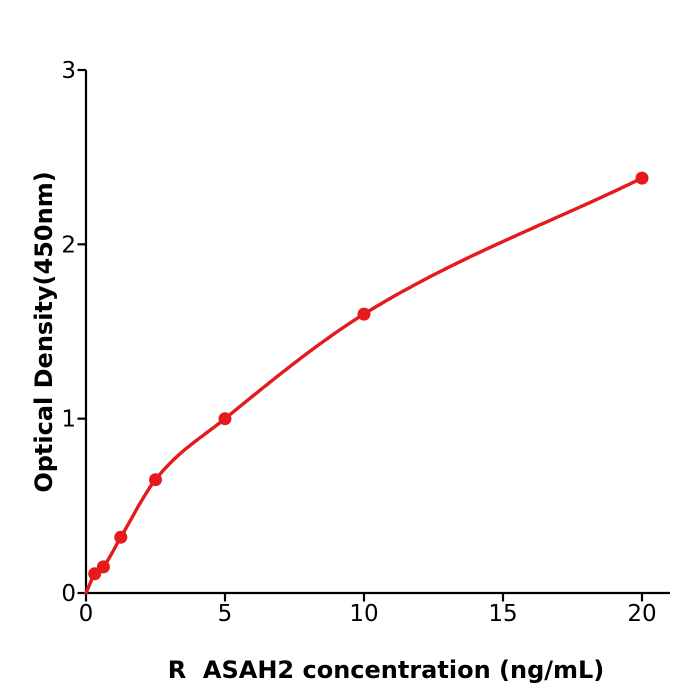 The image size is (700, 700). What do you see at coordinates (86, 614) in the screenshot?
I see `x-tick-label: 0` at bounding box center [86, 614].